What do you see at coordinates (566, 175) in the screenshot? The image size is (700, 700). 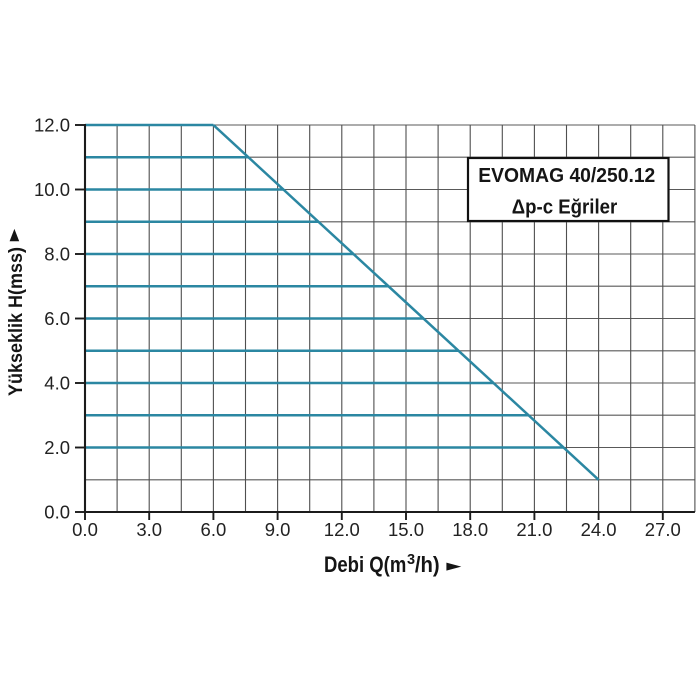 I see `svg-text: EVOMAG 40/250.12` at bounding box center [566, 175].